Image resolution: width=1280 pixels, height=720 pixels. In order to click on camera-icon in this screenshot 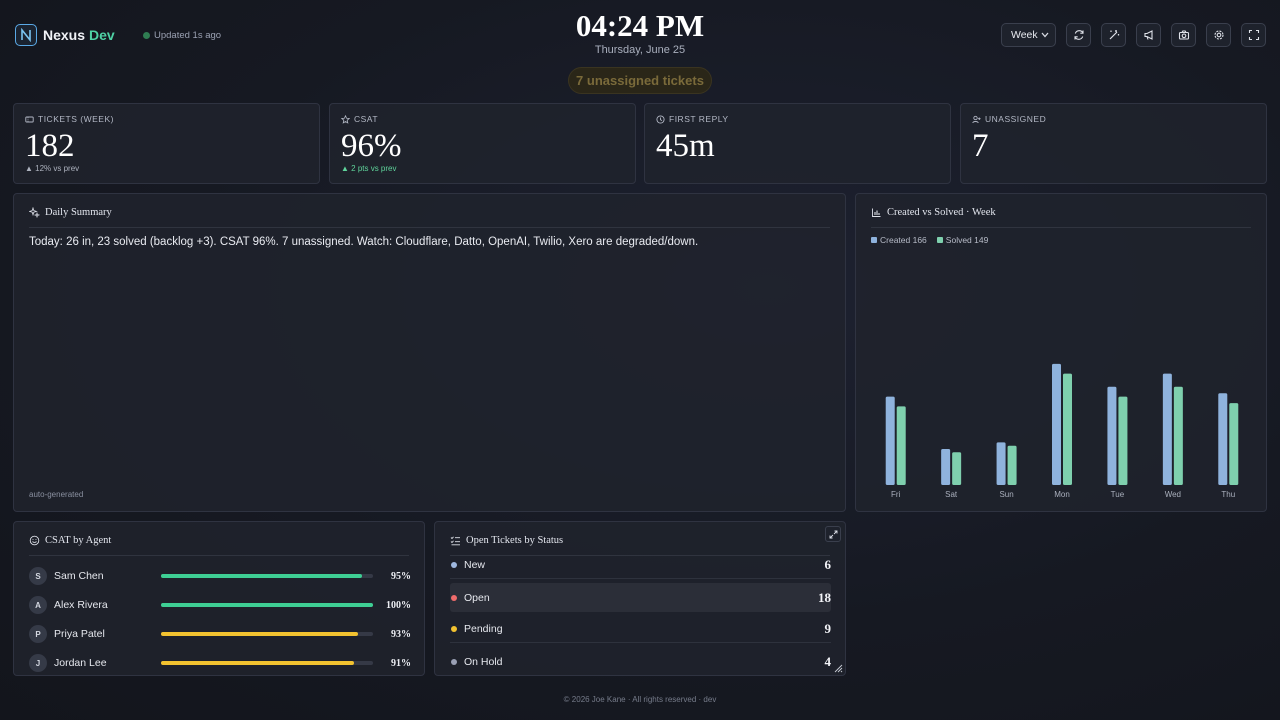, I will do `click(1183, 35)`.